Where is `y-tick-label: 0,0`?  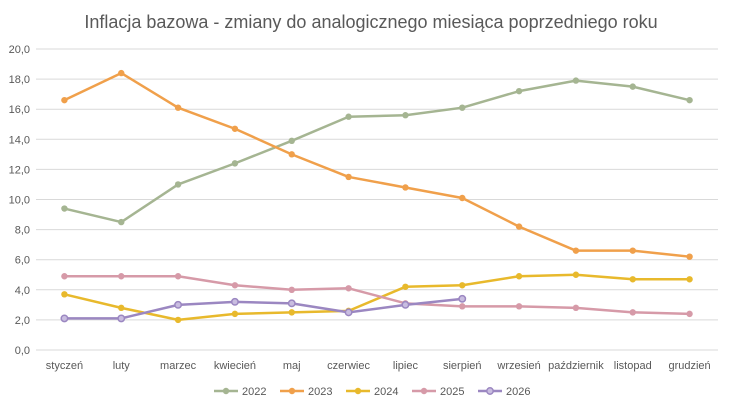 y-tick-label: 0,0 is located at coordinates (22, 351).